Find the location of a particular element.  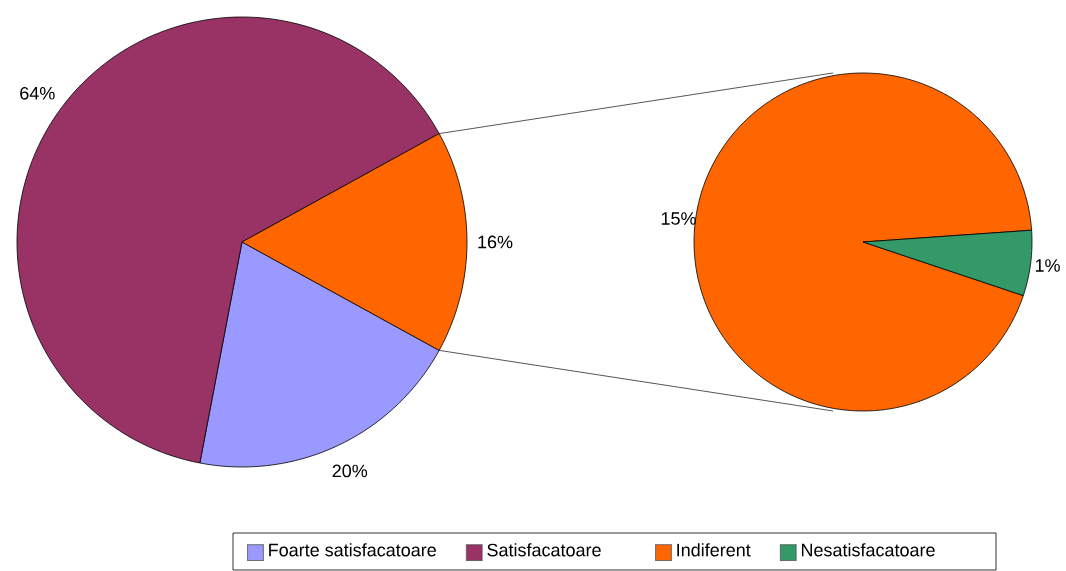

data-label: 20% is located at coordinates (350, 471).